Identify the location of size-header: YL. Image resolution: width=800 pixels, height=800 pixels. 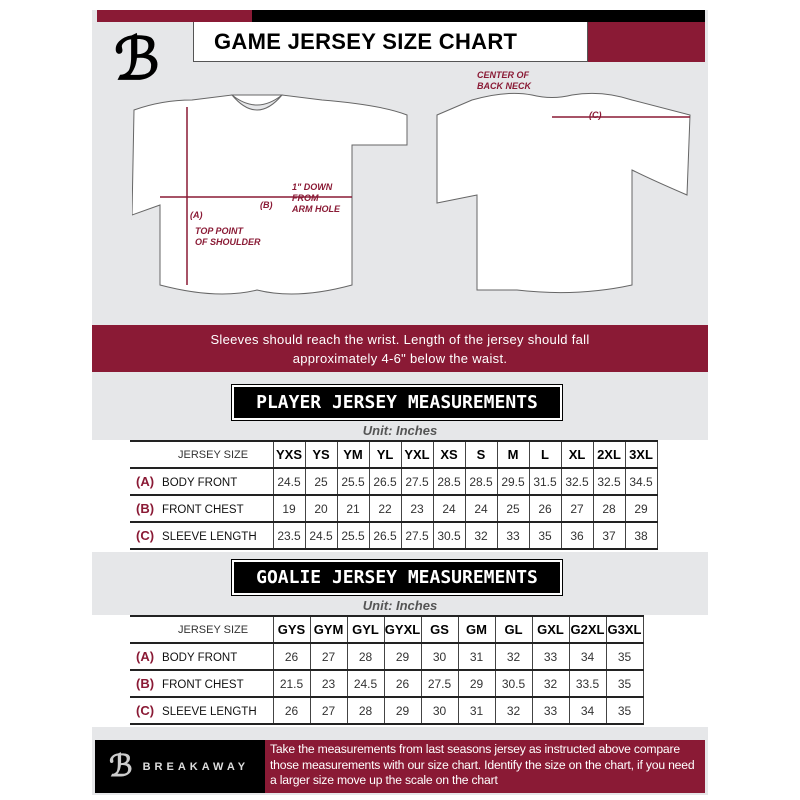
(385, 454).